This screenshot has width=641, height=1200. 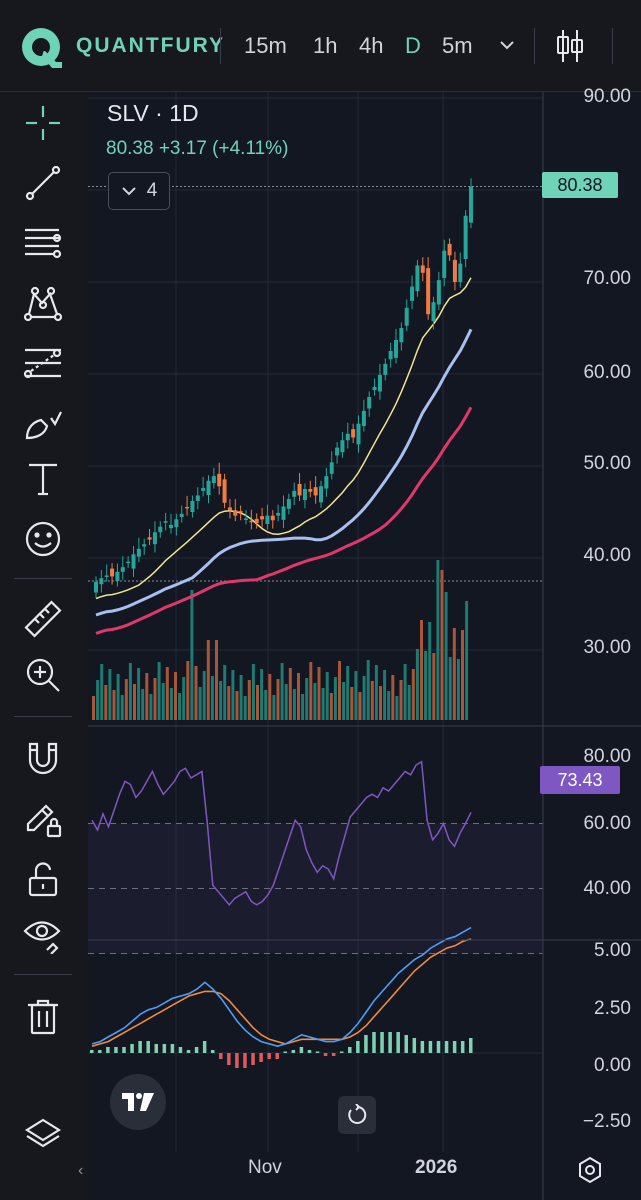 I want to click on tradingview-logo, so click(x=138, y=1102).